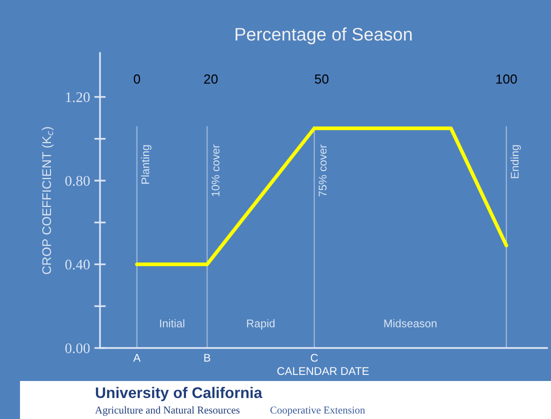 Image resolution: width=551 pixels, height=419 pixels. I want to click on x-tick-label: 100, so click(506, 79).